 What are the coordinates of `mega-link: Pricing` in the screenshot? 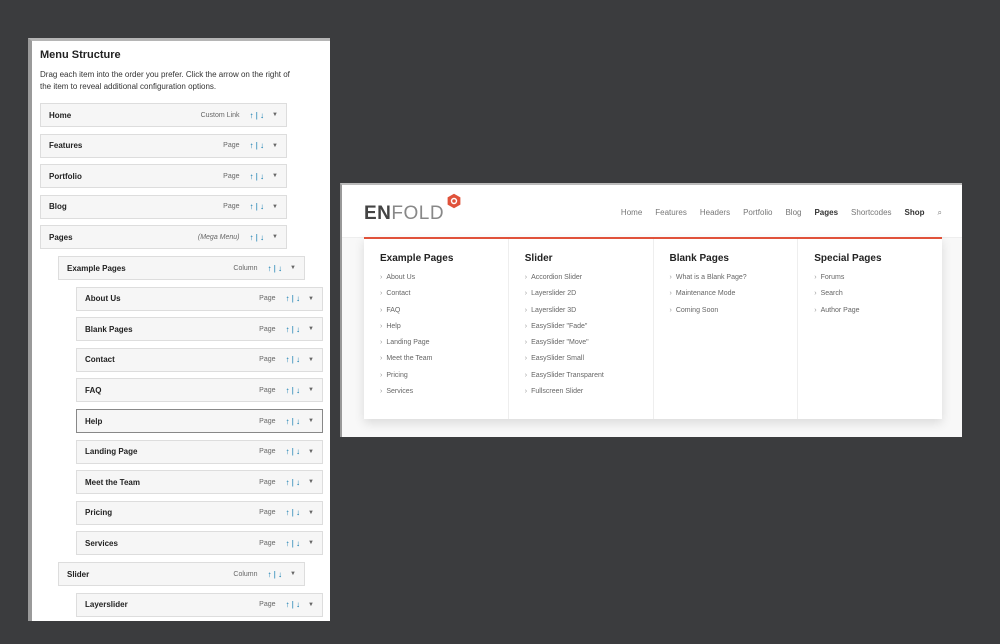 It's located at (444, 376).